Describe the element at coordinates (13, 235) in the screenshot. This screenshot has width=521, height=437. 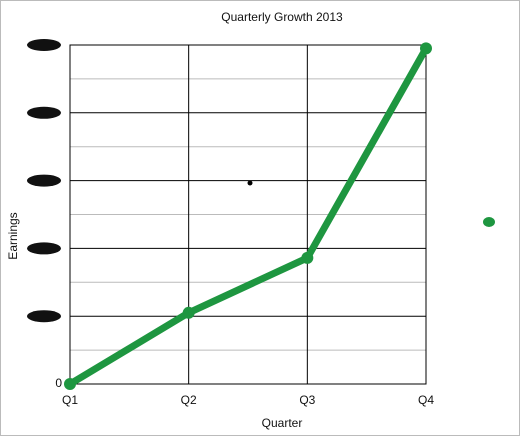
I see `y-axis-label: Earnings` at that location.